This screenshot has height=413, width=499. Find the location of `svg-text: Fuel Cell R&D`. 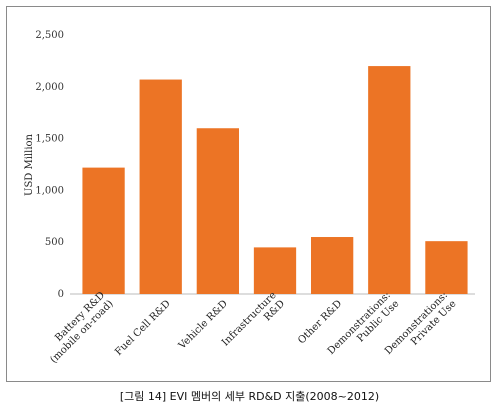

svg-text: Fuel Cell R&D is located at coordinates (143, 328).